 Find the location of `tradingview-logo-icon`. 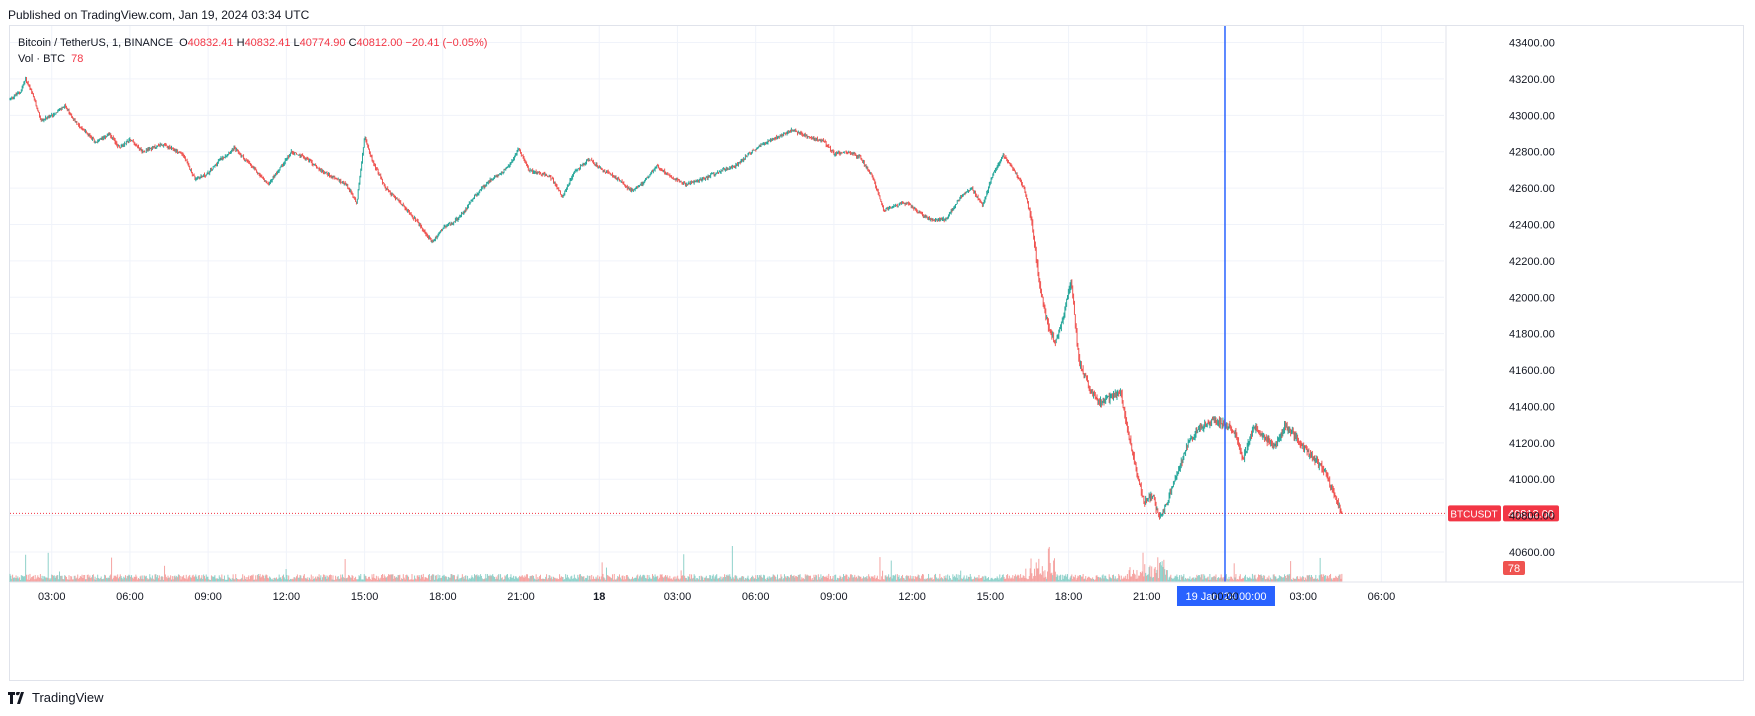

tradingview-logo-icon is located at coordinates (17, 697).